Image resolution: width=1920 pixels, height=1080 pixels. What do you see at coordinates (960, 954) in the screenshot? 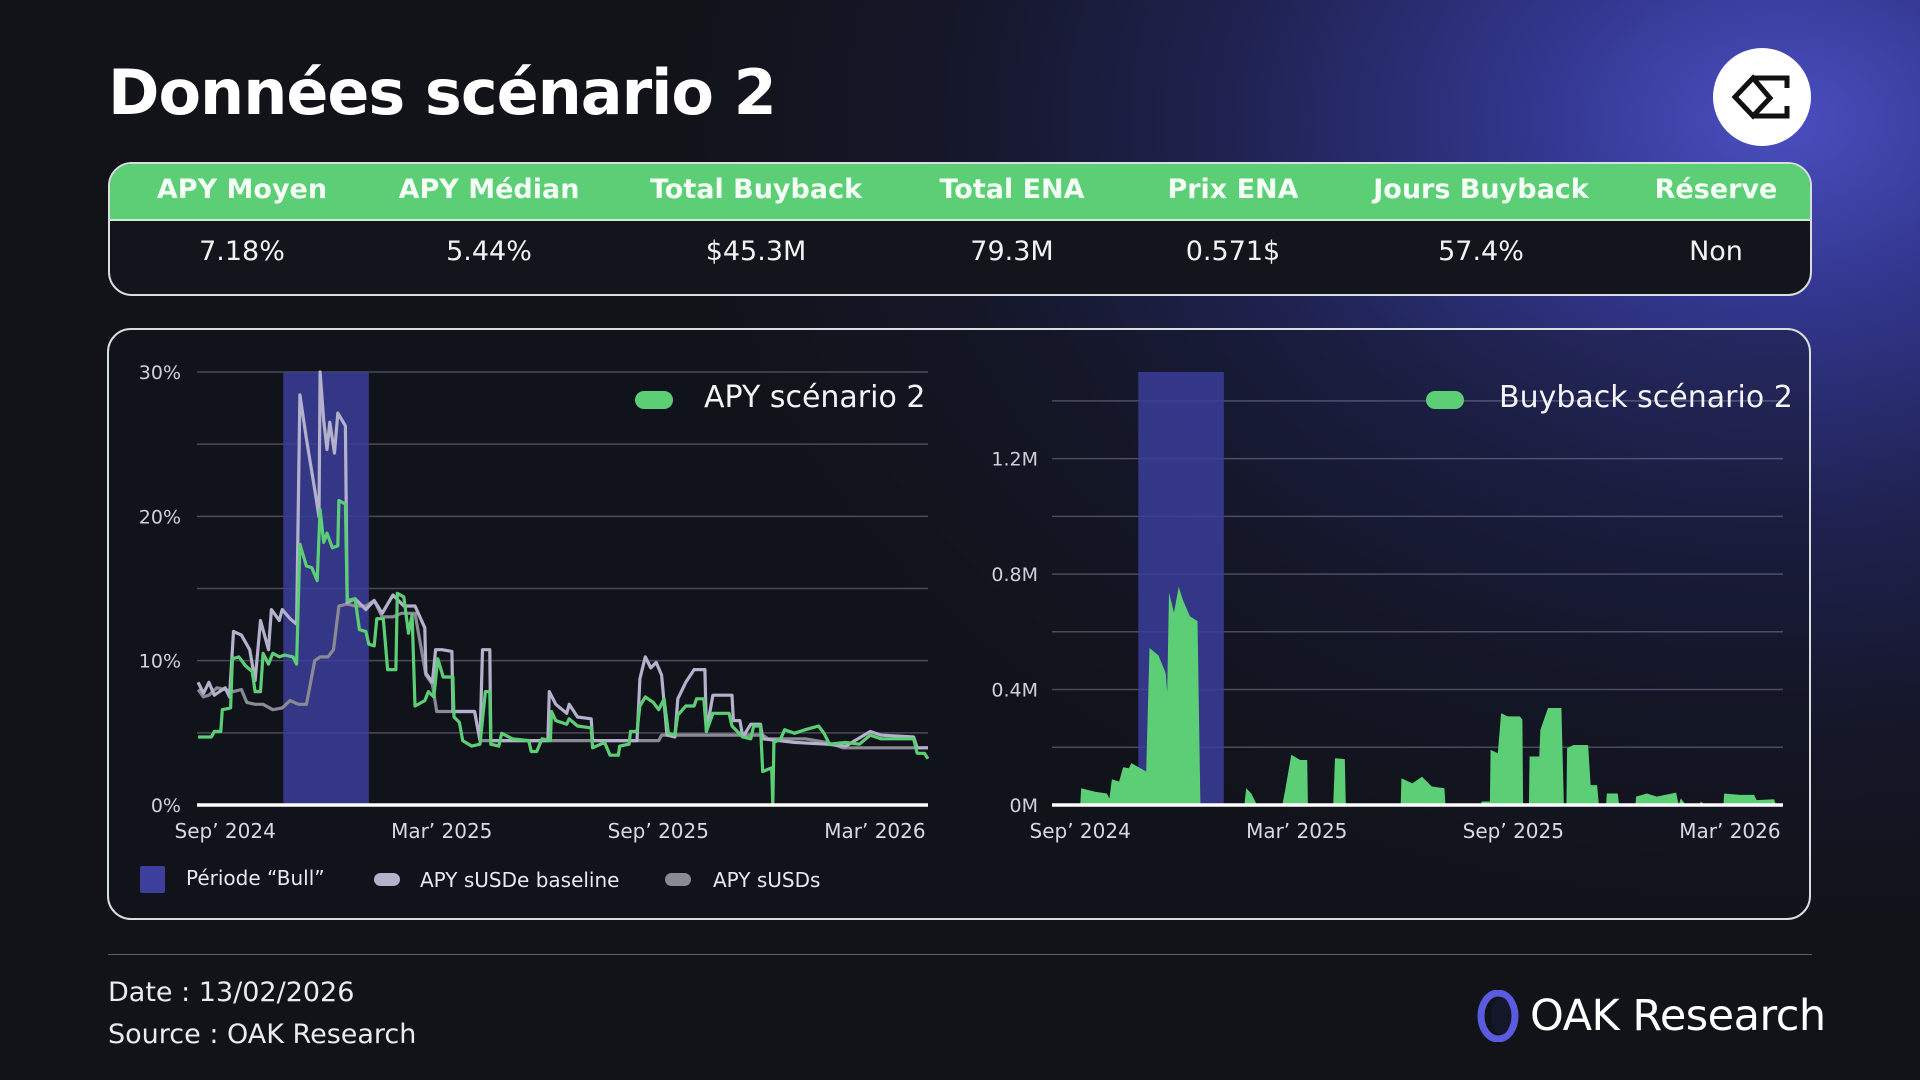
I see `footer-divider` at bounding box center [960, 954].